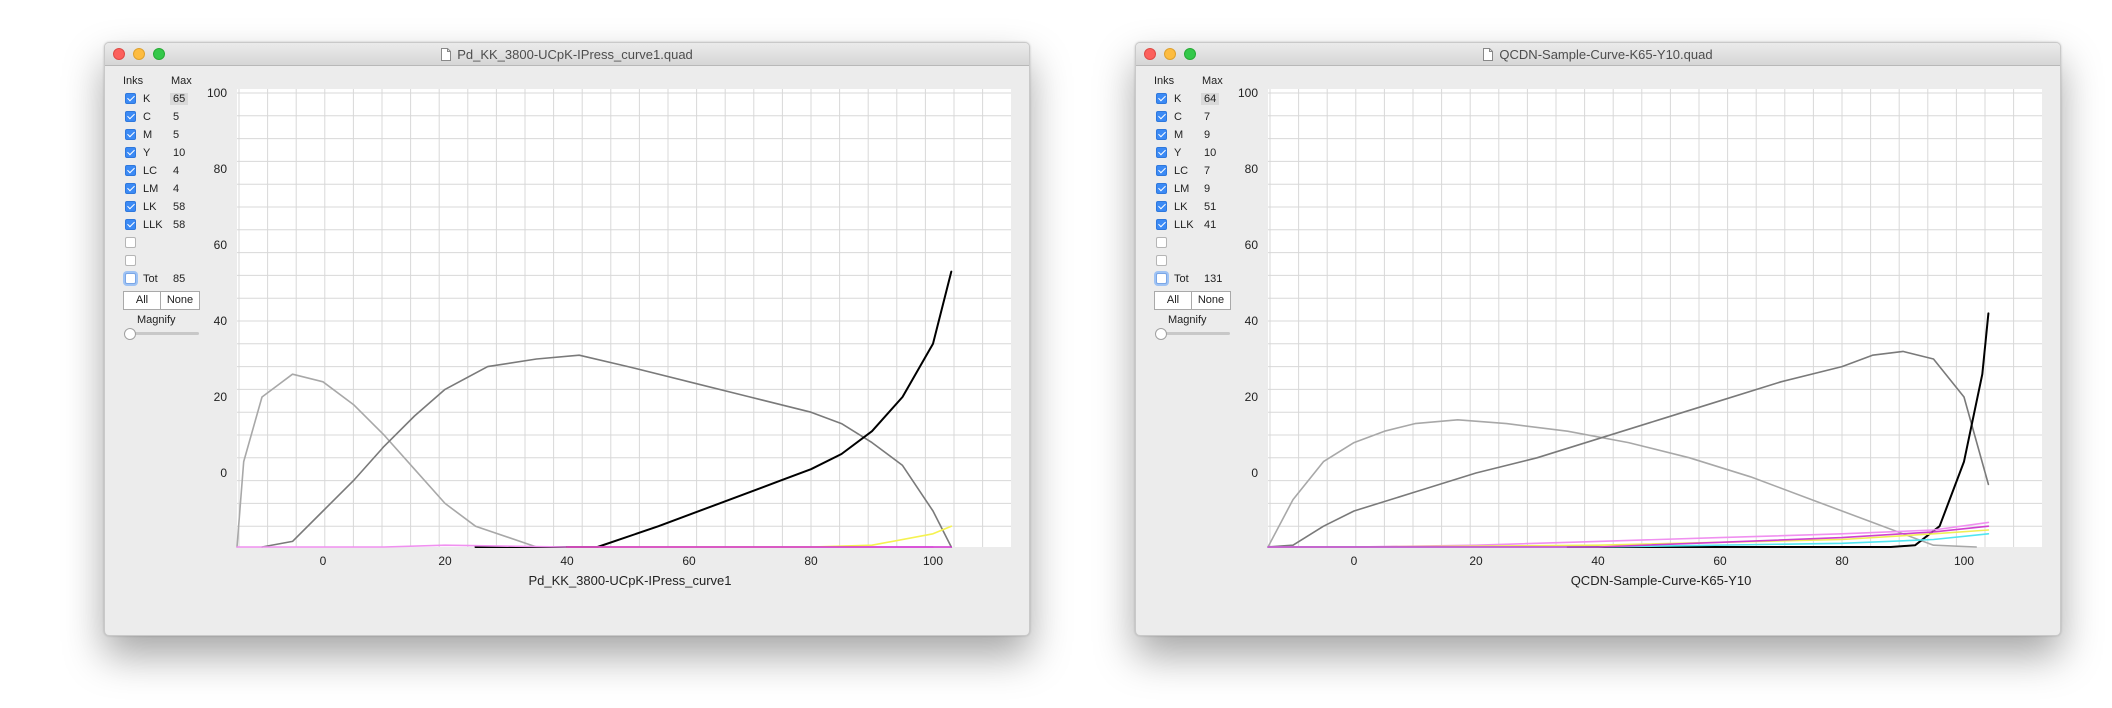 This screenshot has width=2112, height=708. What do you see at coordinates (133, 81) in the screenshot?
I see `inks-header: Inks` at bounding box center [133, 81].